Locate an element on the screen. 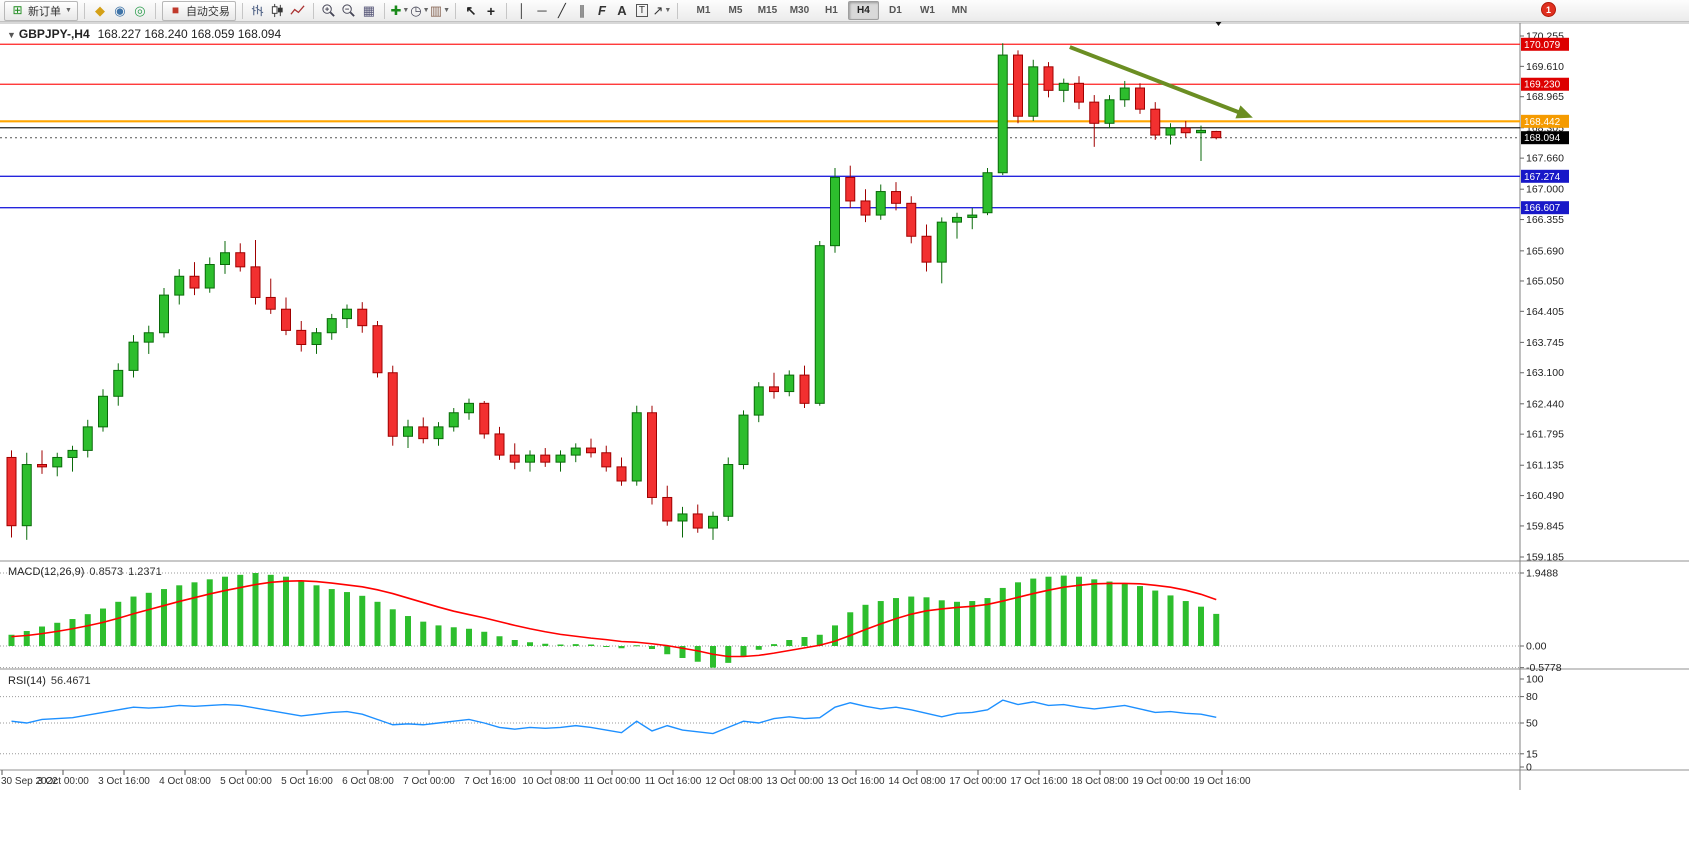 The width and height of the screenshot is (1689, 855). target-icon: ◎ is located at coordinates (140, 10).